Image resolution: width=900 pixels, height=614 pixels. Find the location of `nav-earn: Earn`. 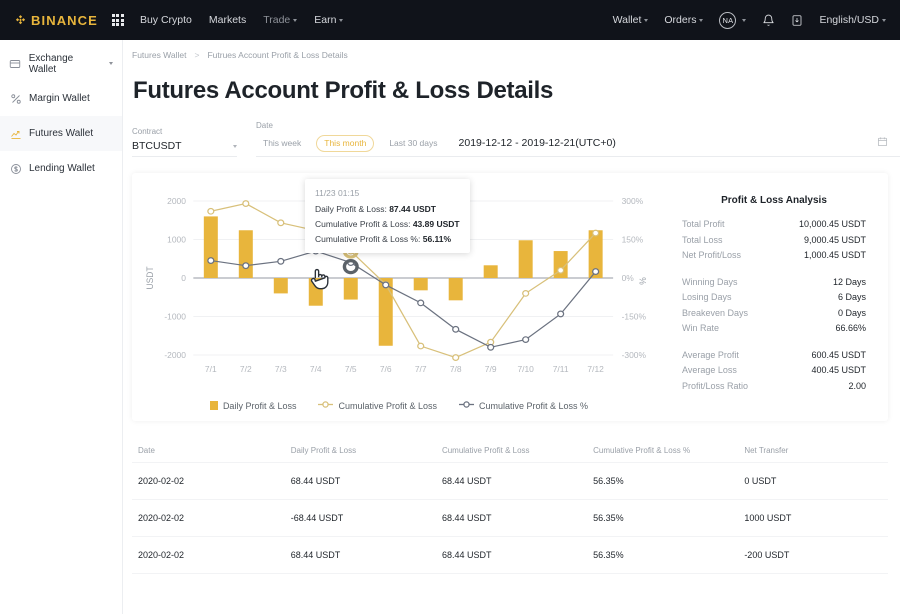

nav-earn: Earn is located at coordinates (329, 20).